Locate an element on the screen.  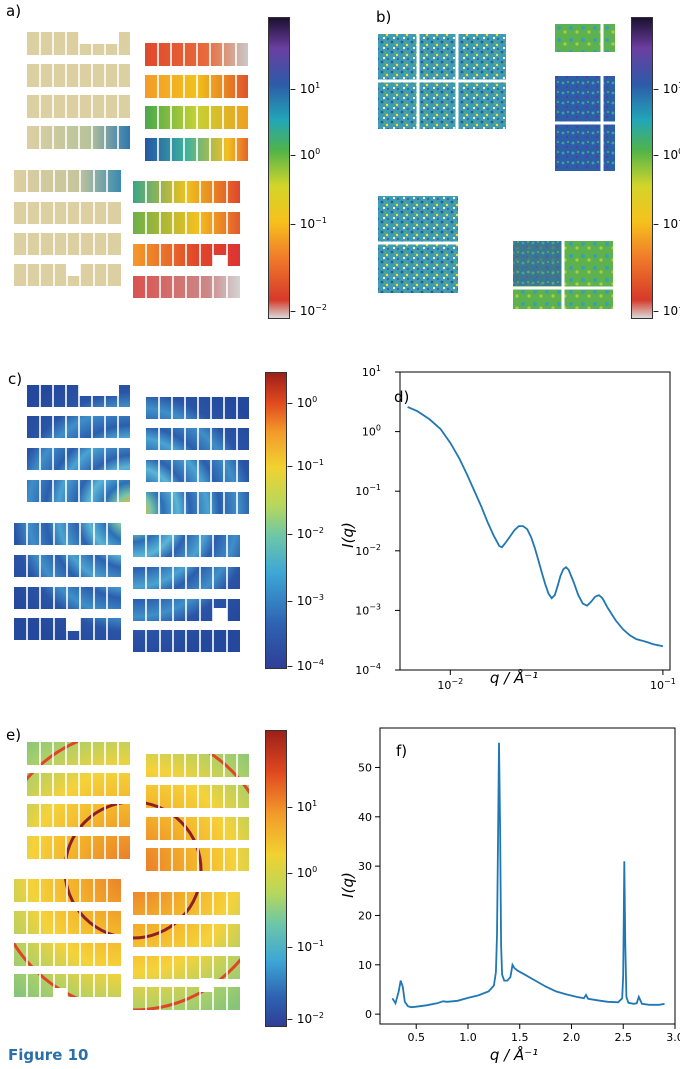
chart-d-ytick-label: 10⁻² is located at coordinates (368, 550).